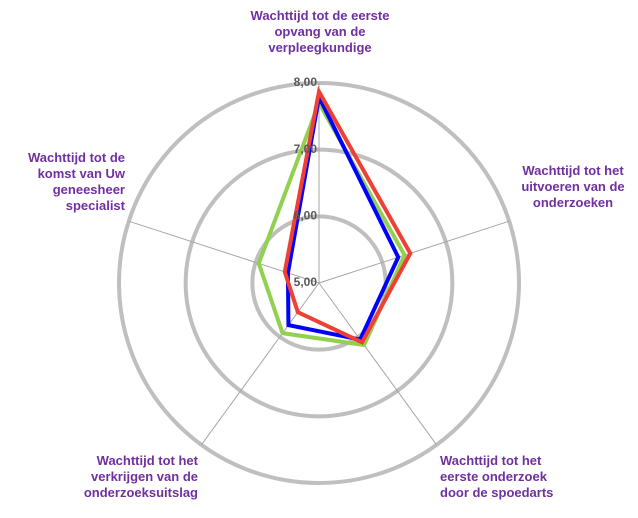 The image size is (638, 518). I want to click on tick-label: 7,00, so click(306, 149).